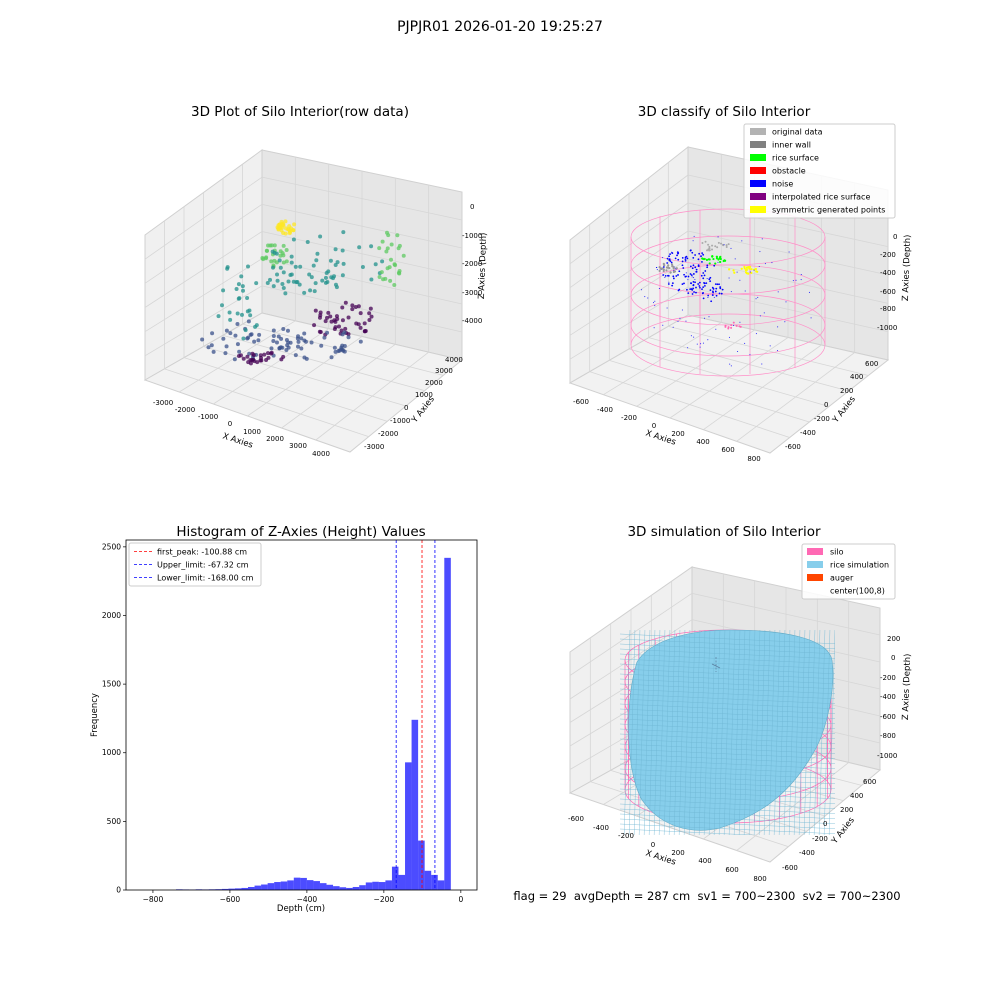 The height and width of the screenshot is (1000, 1000). Describe the element at coordinates (758, 144) in the screenshot. I see `legend-swatch-inner-wall` at that location.